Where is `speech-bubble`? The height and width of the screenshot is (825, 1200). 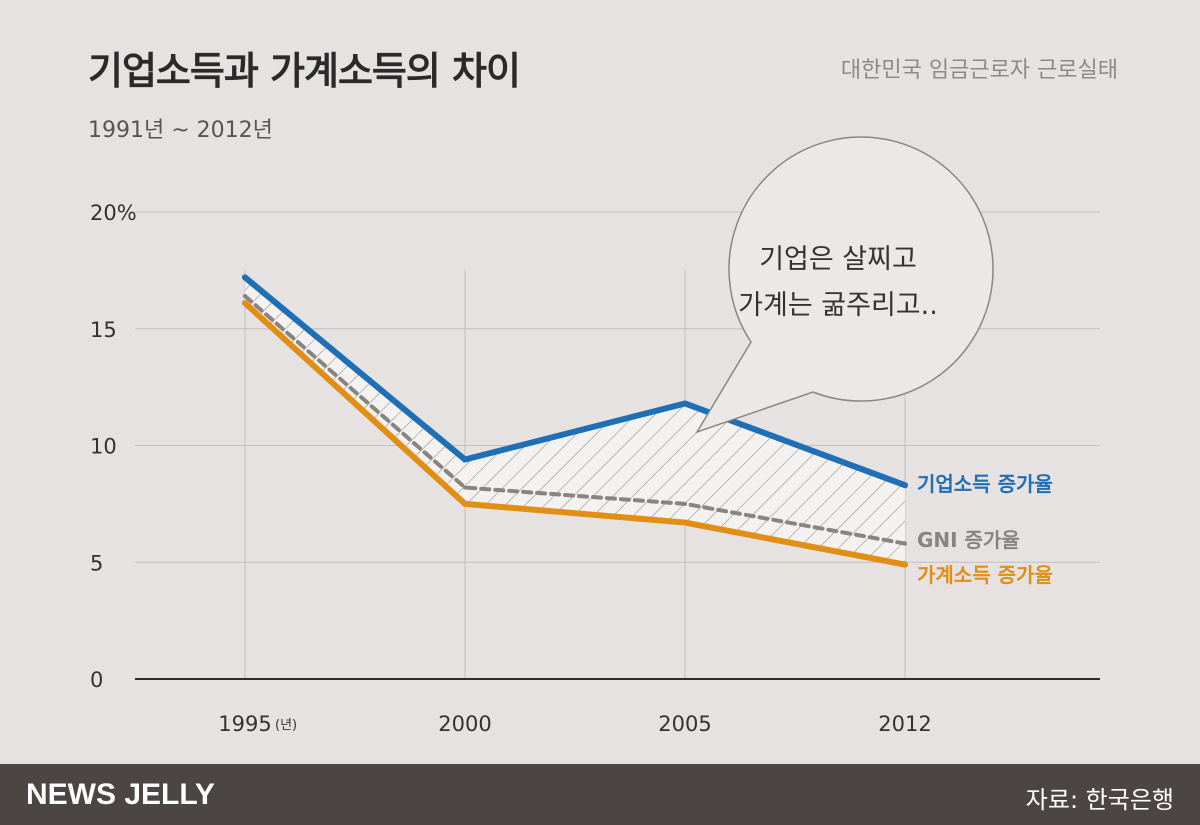
speech-bubble is located at coordinates (844, 285).